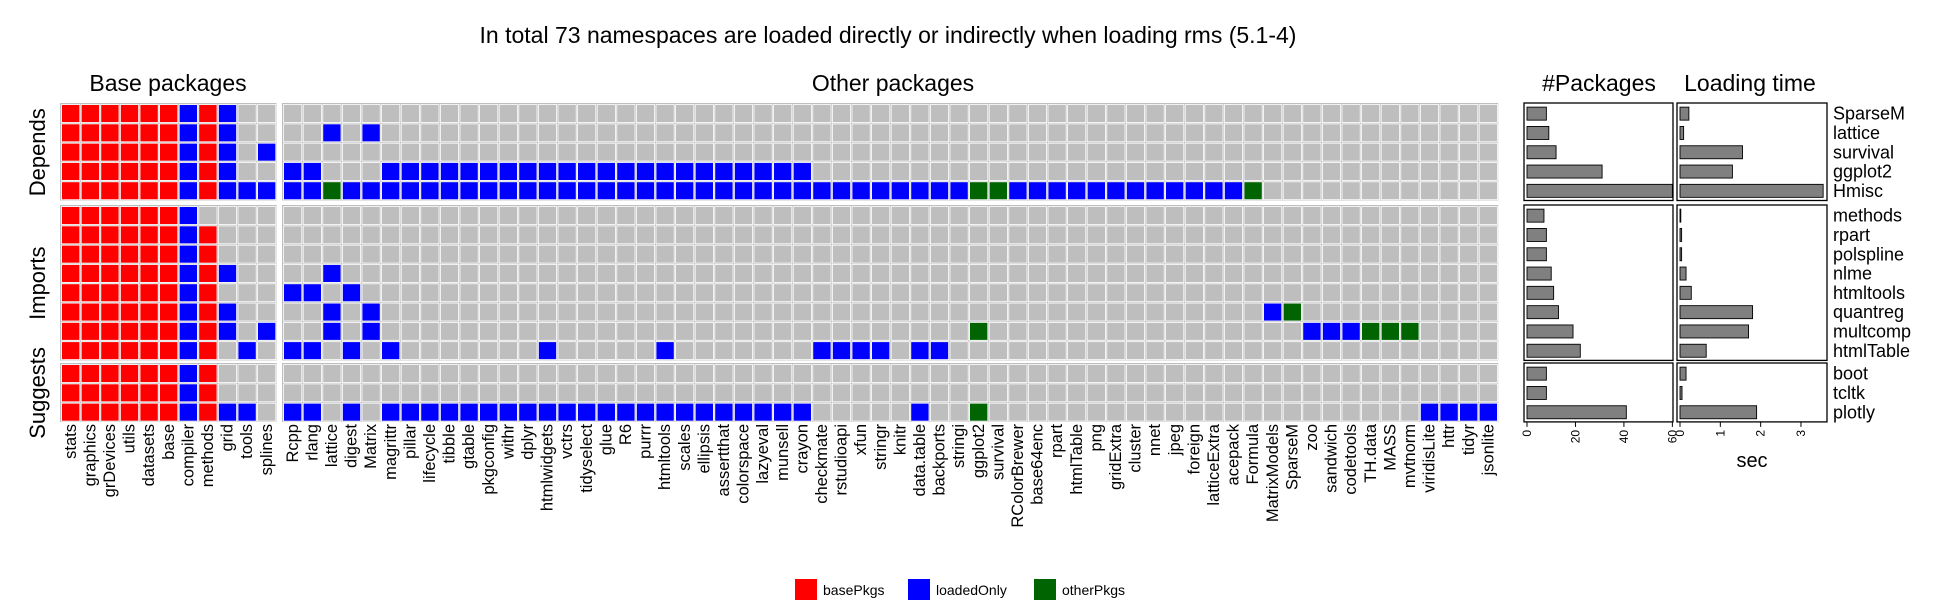 This screenshot has width=1933, height=616. I want to click on cell-htmltable-tidyr, so click(1469, 351).